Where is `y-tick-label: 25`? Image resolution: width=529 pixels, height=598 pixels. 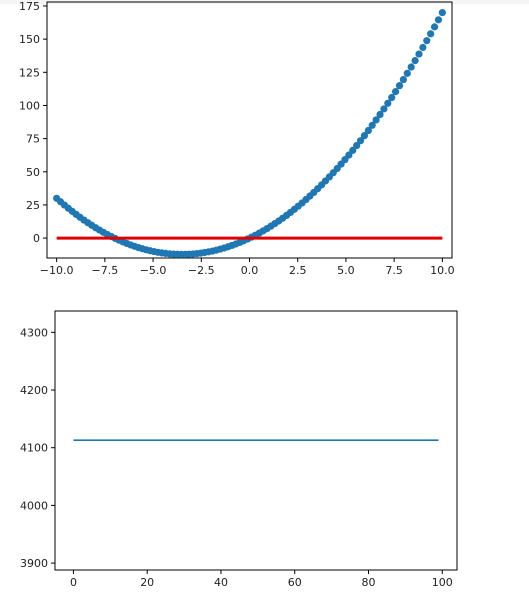
y-tick-label: 25 is located at coordinates (33, 205).